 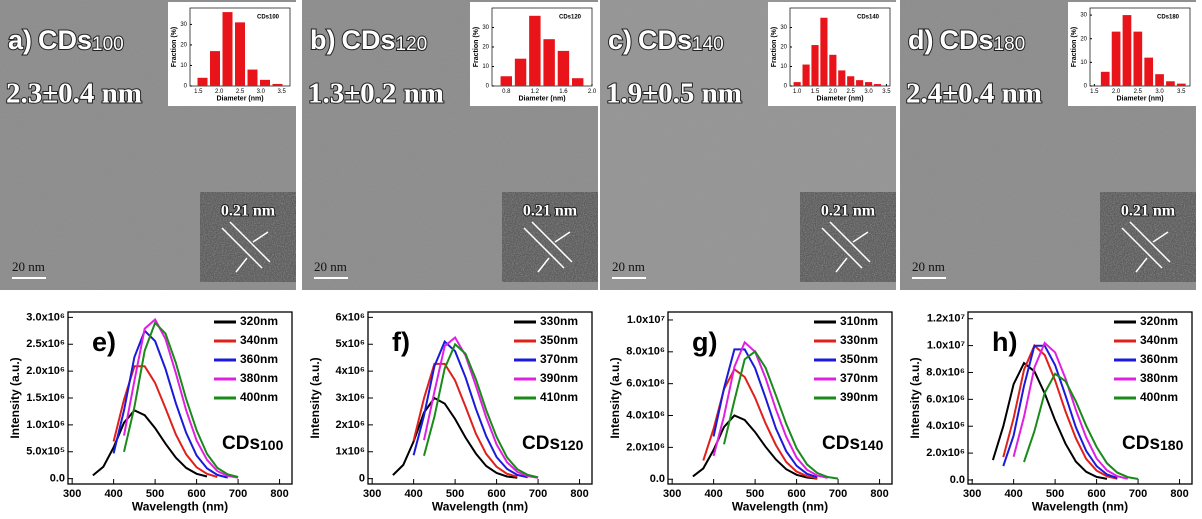 What do you see at coordinates (859, 321) in the screenshot?
I see `legend-label: 310nm` at bounding box center [859, 321].